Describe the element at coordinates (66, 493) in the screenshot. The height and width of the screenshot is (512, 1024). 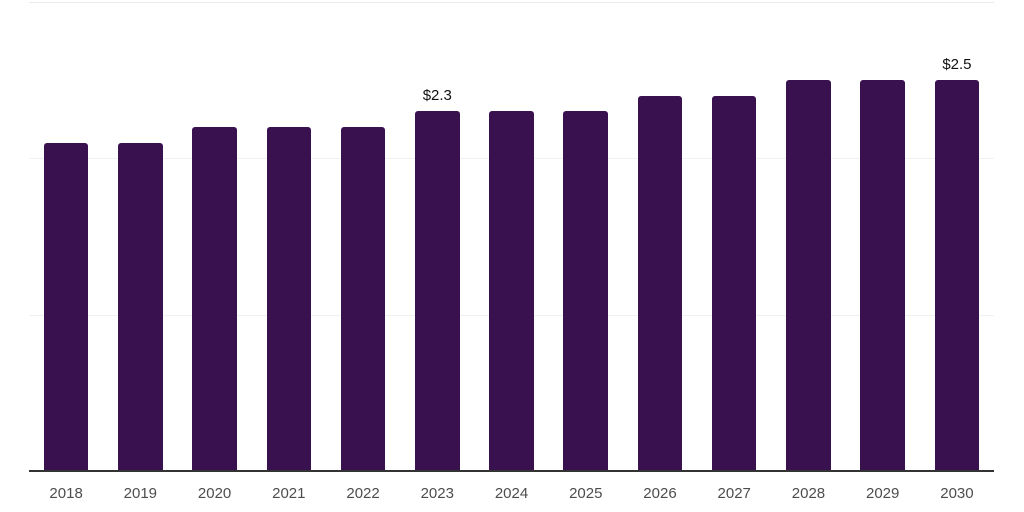
I see `x-tick-label-2018: 2018` at that location.